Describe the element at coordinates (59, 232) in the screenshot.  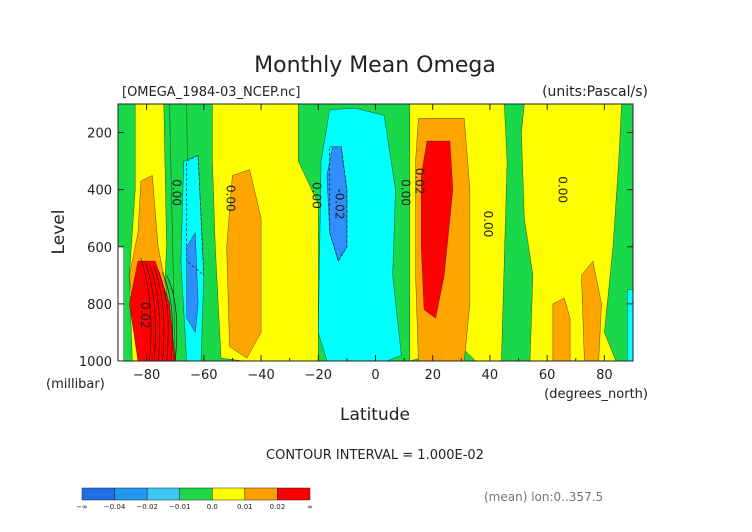
I see `y-axis-label: Level` at that location.